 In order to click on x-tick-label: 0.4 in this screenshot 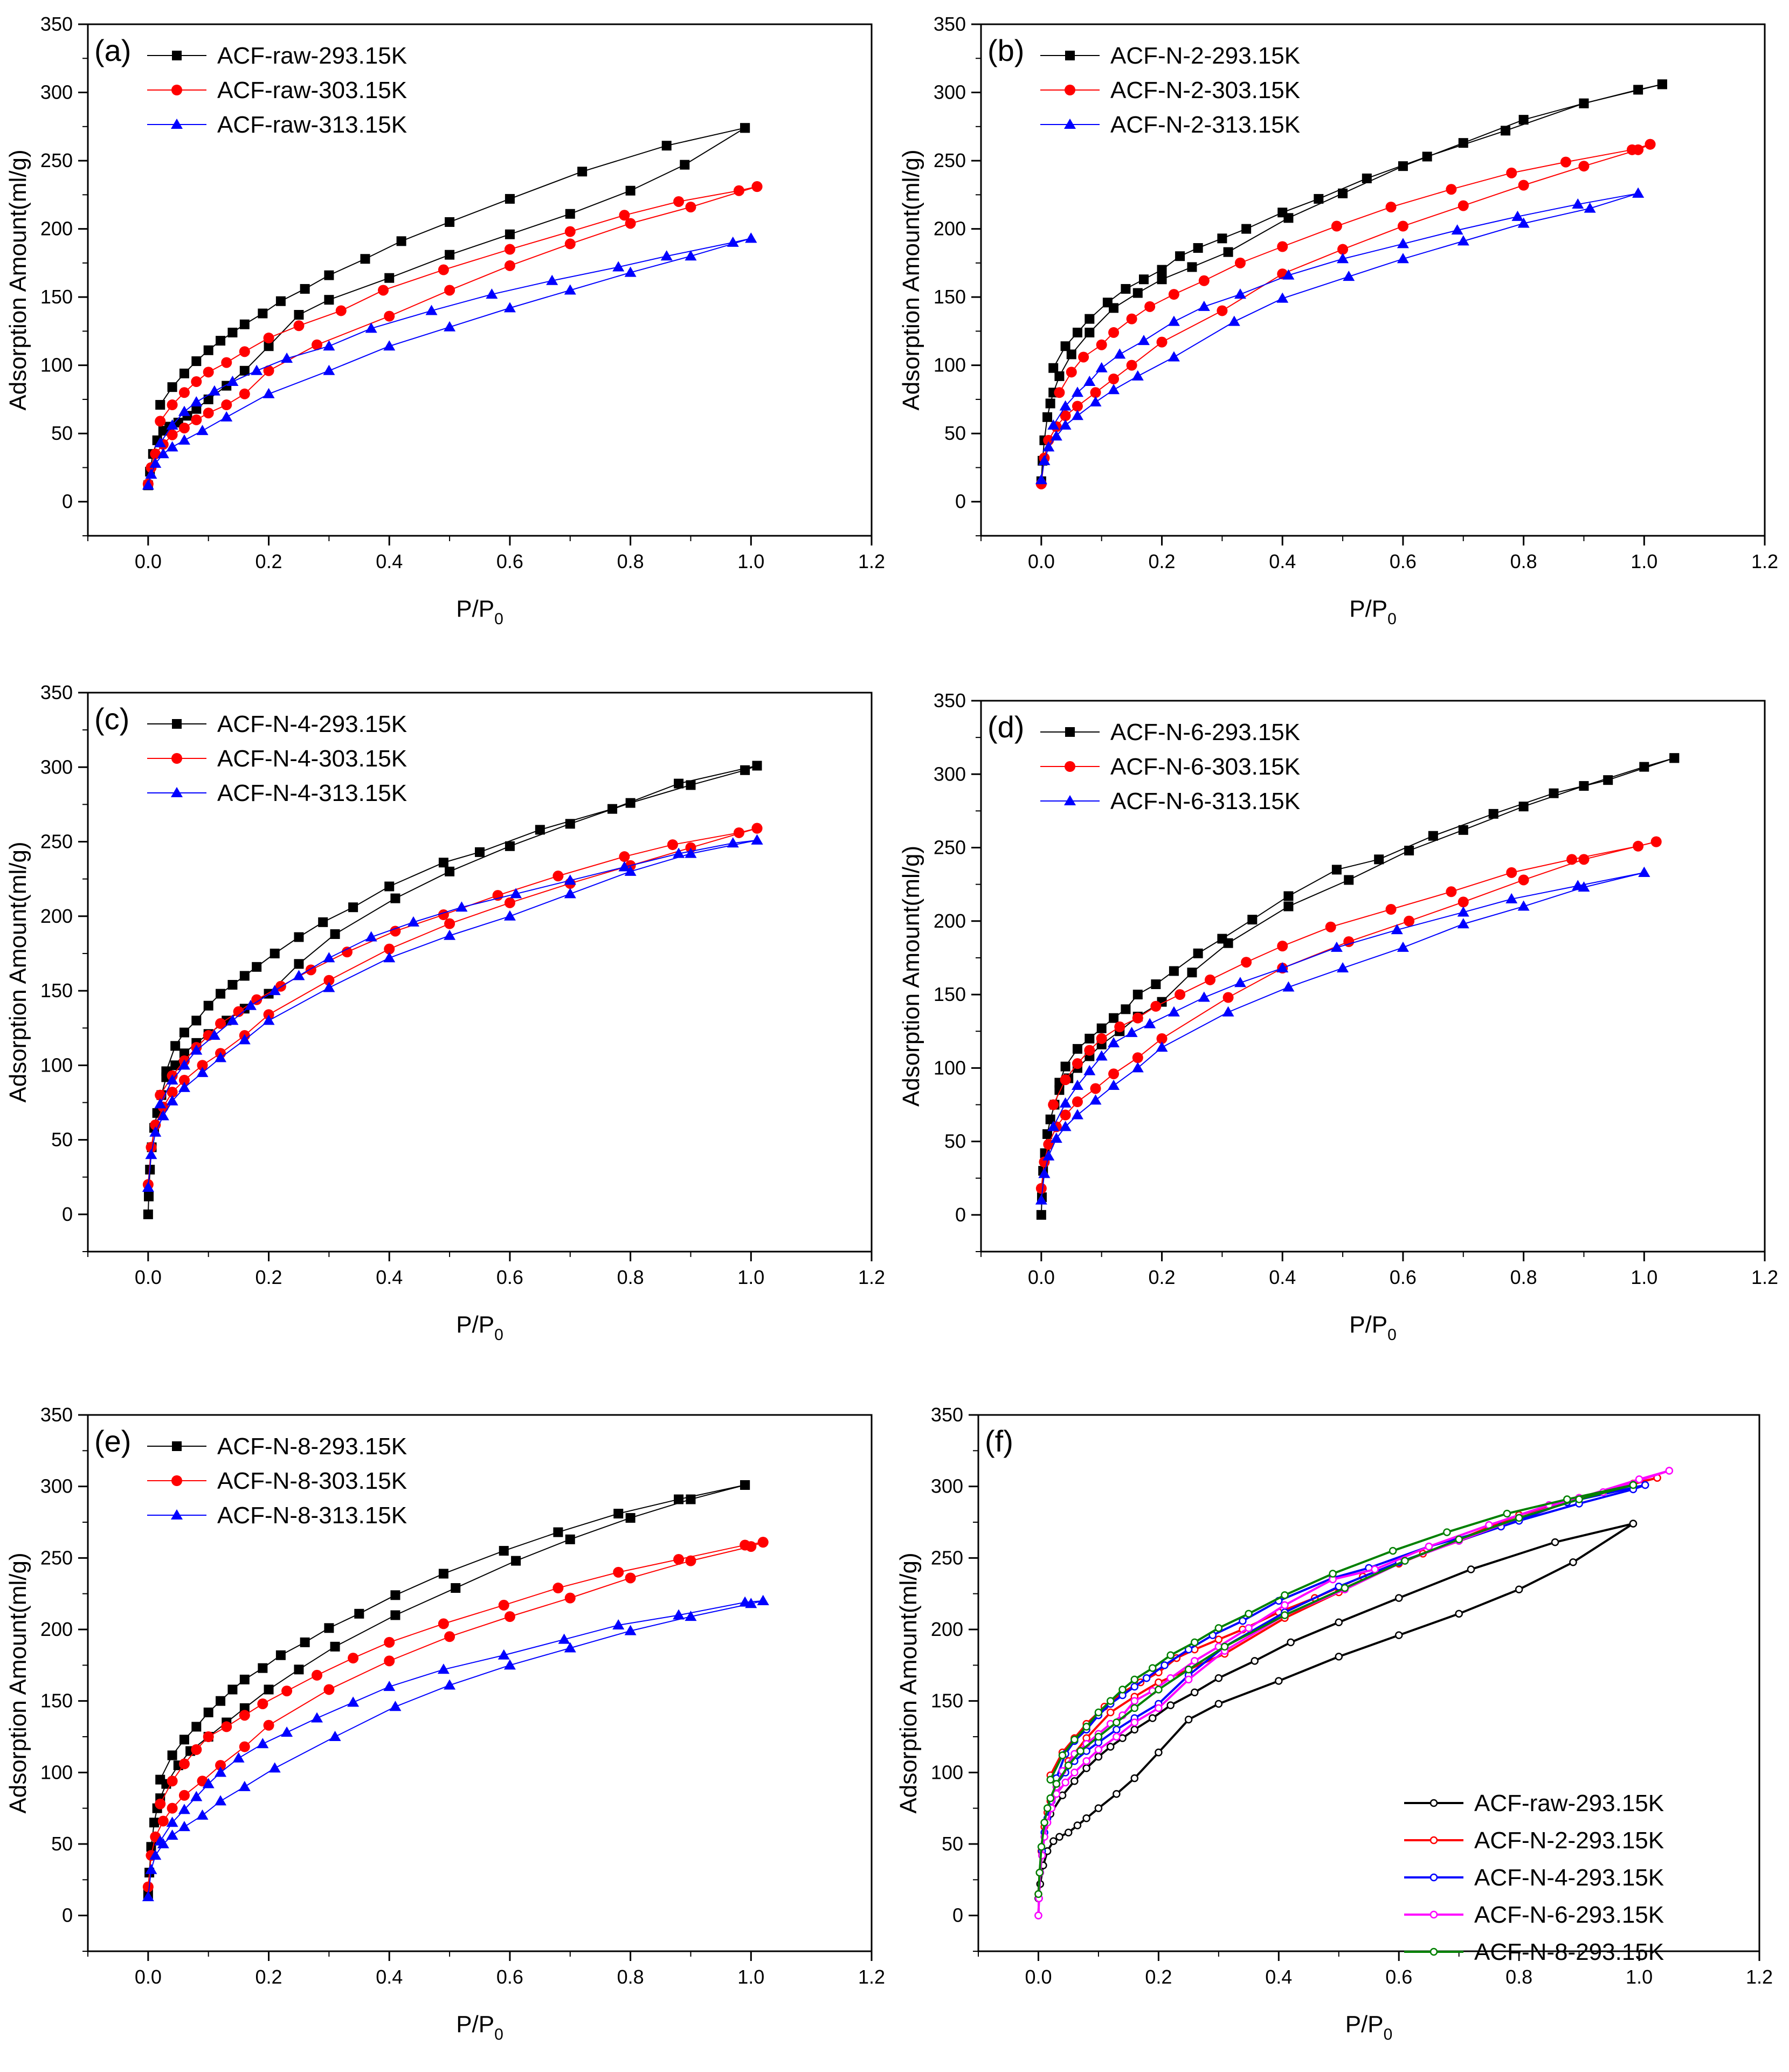, I will do `click(389, 1977)`.